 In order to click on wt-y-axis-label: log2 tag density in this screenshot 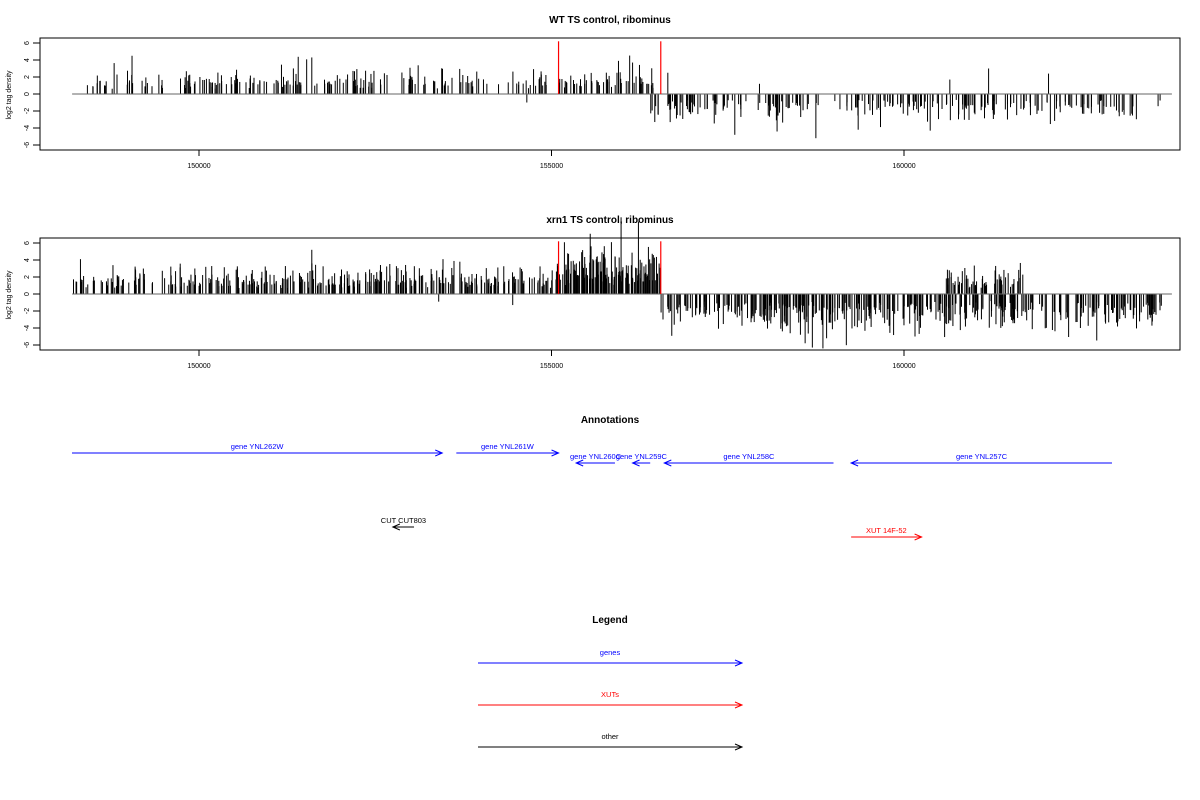, I will do `click(9, 95)`.